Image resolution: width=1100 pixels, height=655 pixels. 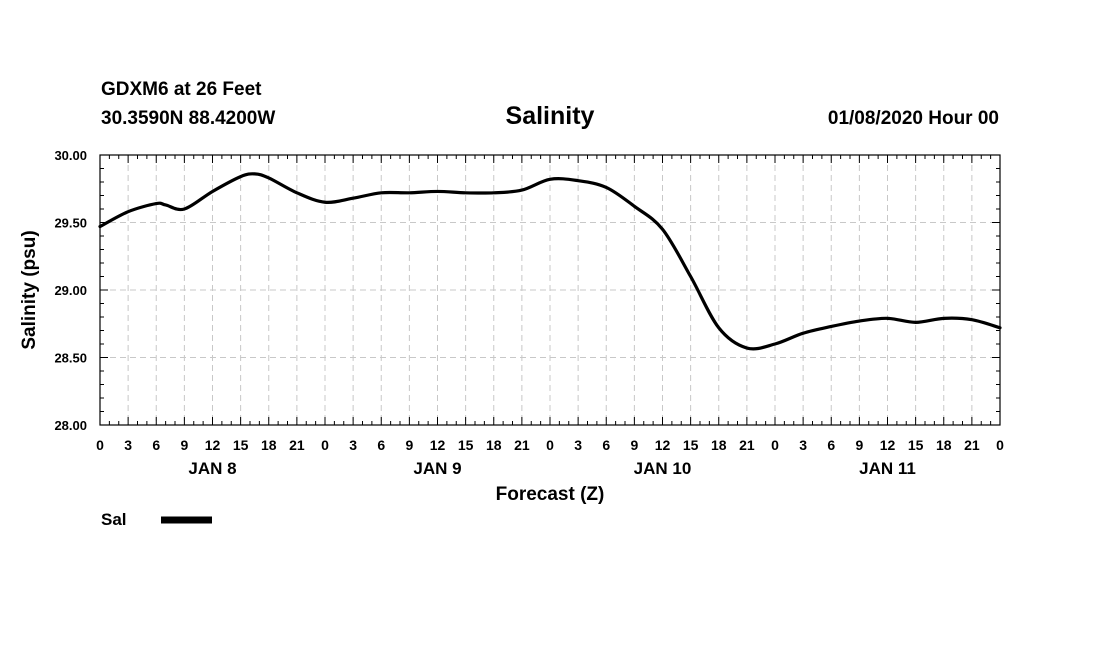 What do you see at coordinates (550, 116) in the screenshot?
I see `chart-title: Salinity` at bounding box center [550, 116].